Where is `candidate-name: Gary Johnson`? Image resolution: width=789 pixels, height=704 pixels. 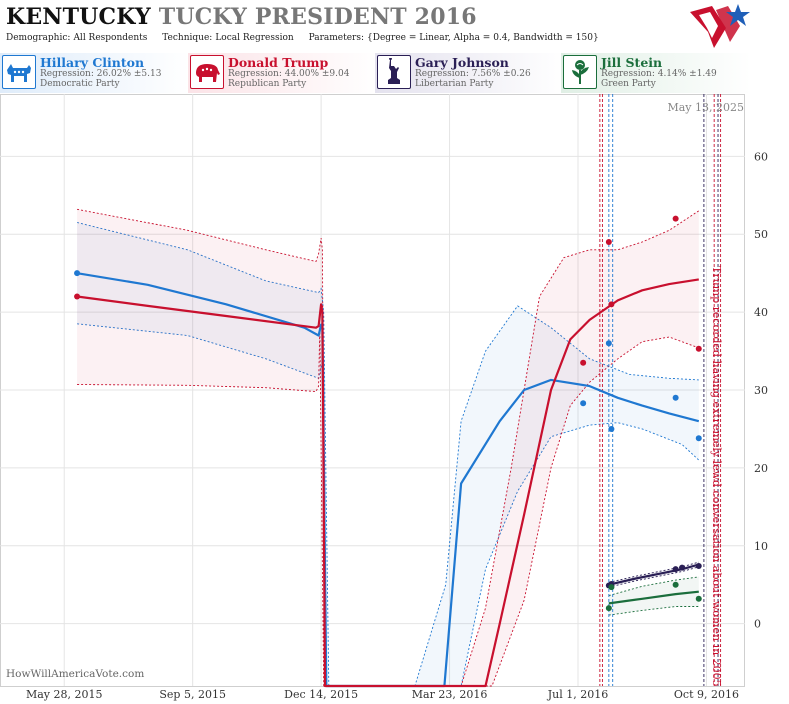
candidate-name: Gary Johnson is located at coordinates (462, 62).